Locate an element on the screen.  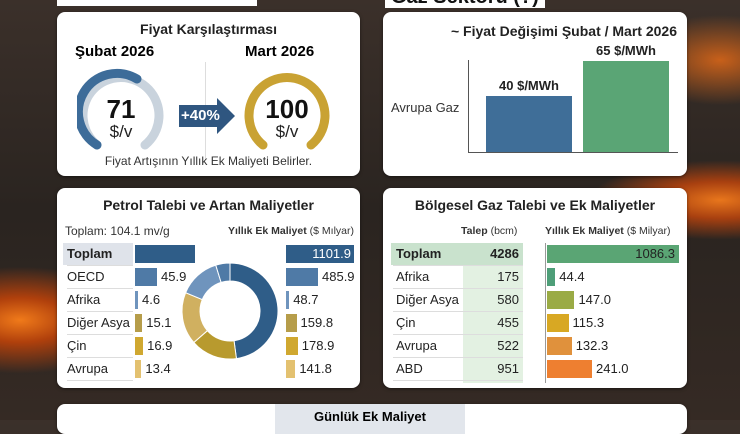
card-title: Fiyat Karşılaştırması is located at coordinates (208, 29).